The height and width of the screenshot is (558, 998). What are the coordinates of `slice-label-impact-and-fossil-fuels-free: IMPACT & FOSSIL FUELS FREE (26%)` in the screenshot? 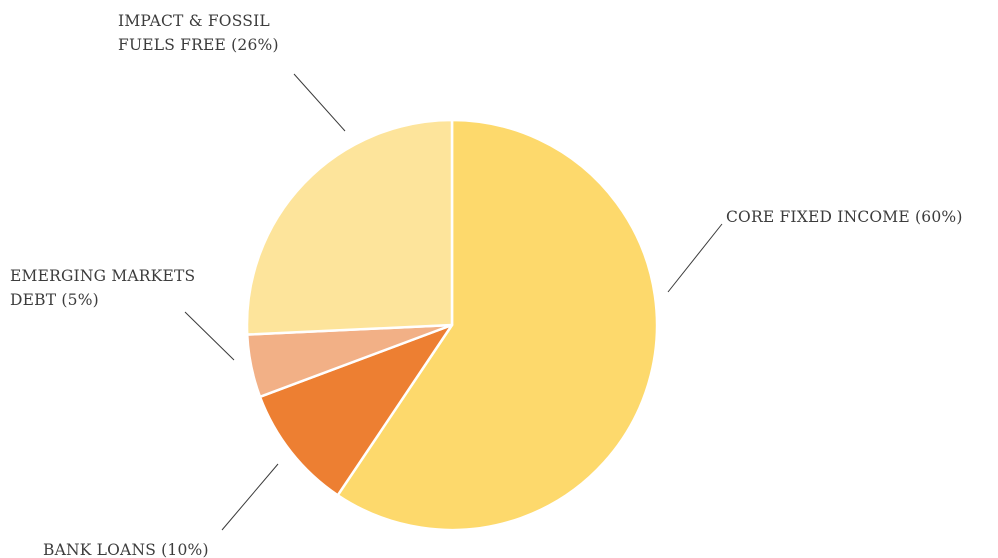 It's located at (198, 33).